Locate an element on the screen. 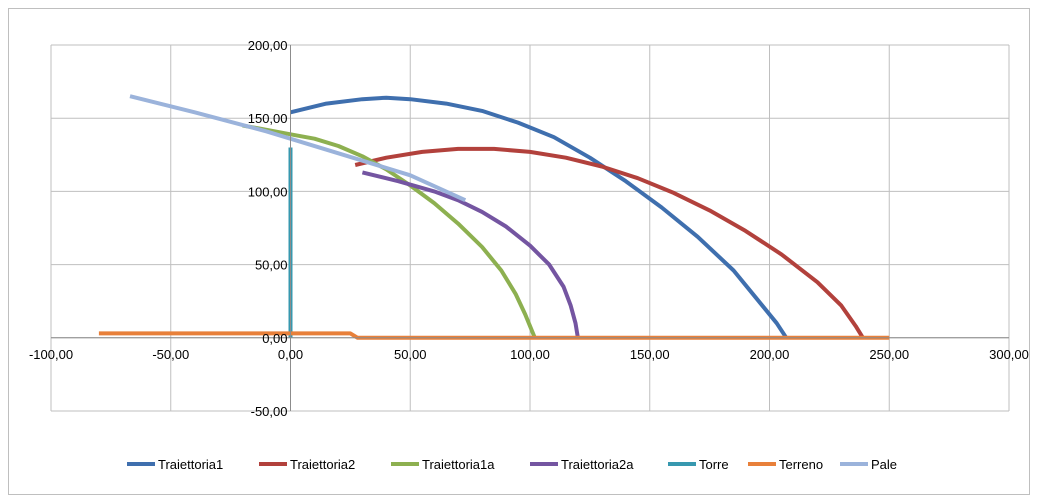 This screenshot has width=1038, height=503. legend-label: Pale is located at coordinates (884, 464).